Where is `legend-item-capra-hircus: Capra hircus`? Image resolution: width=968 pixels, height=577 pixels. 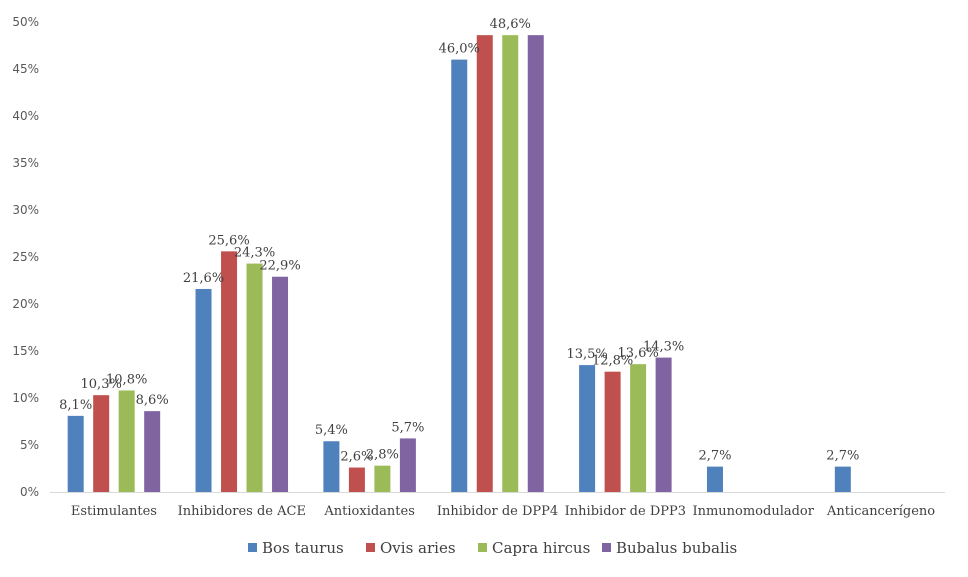
legend-item-capra-hircus: Capra hircus is located at coordinates (534, 548).